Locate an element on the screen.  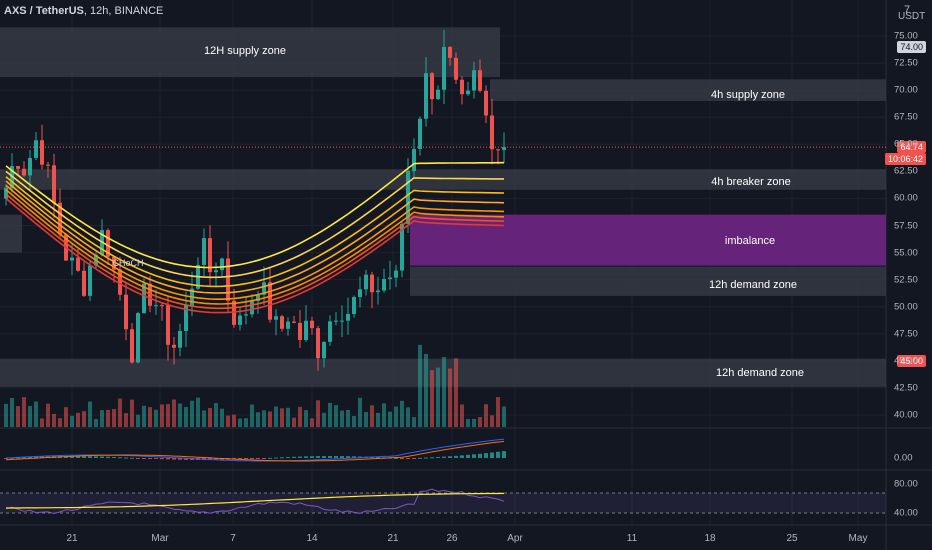
date-tick-label: Mar is located at coordinates (160, 538).